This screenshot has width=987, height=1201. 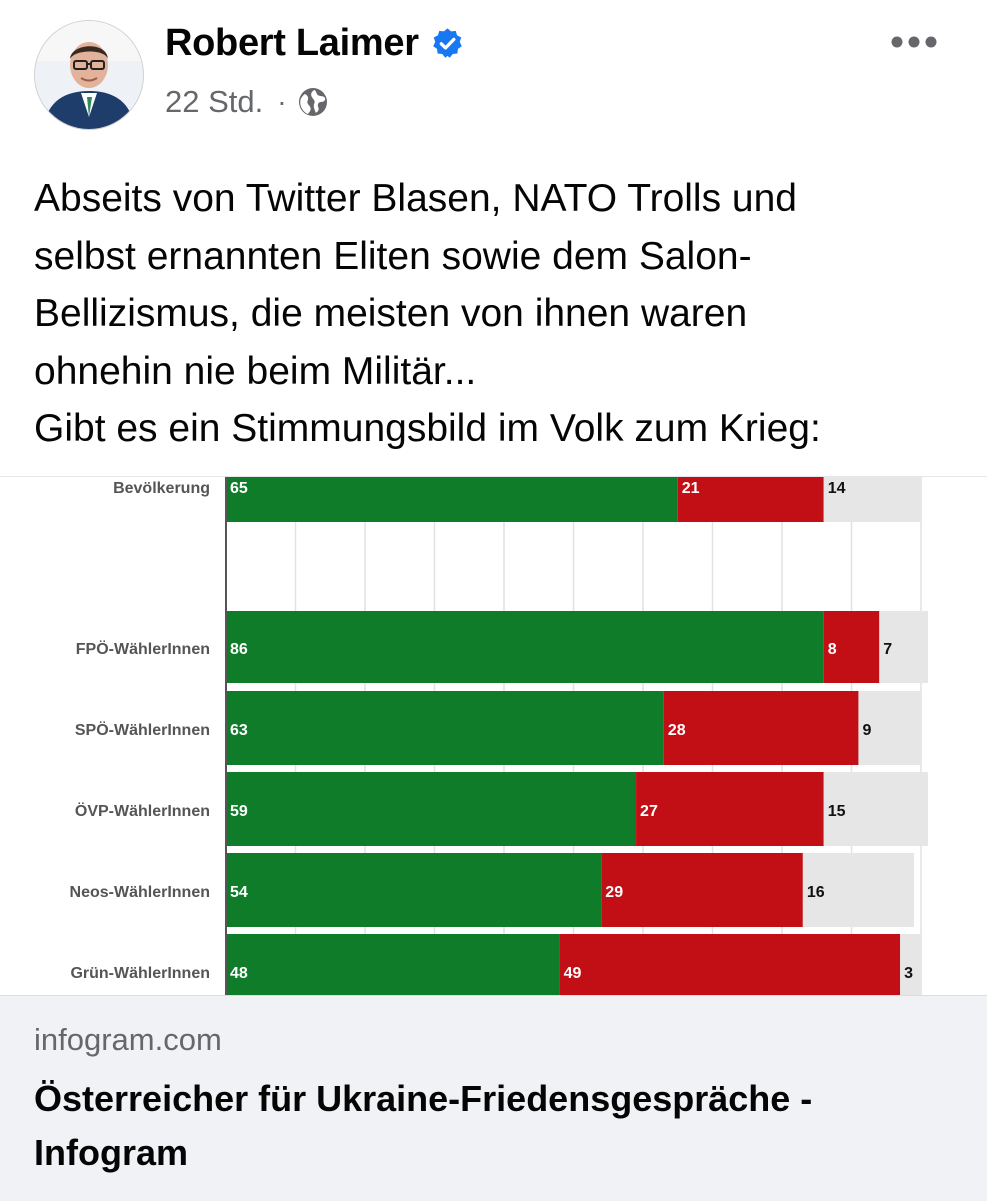 I want to click on category-label: SPÖ-WählerInnen, so click(x=142, y=729).